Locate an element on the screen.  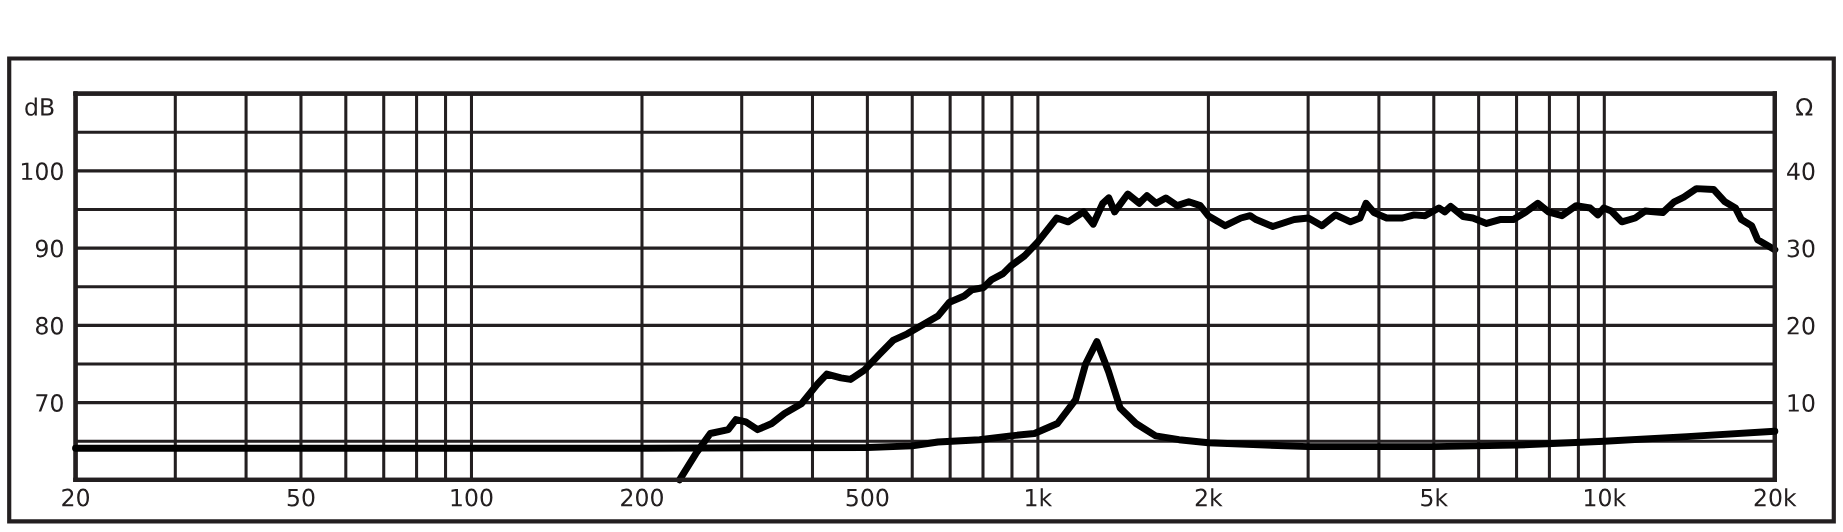
y2-axis-title: Ω is located at coordinates (1804, 107).